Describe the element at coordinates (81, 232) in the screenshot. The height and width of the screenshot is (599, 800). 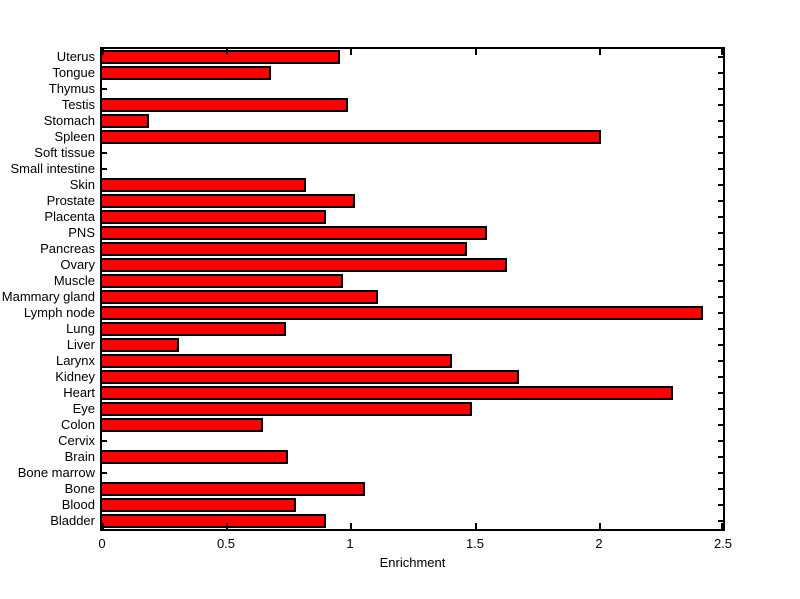
I see `category-label: PNS` at that location.